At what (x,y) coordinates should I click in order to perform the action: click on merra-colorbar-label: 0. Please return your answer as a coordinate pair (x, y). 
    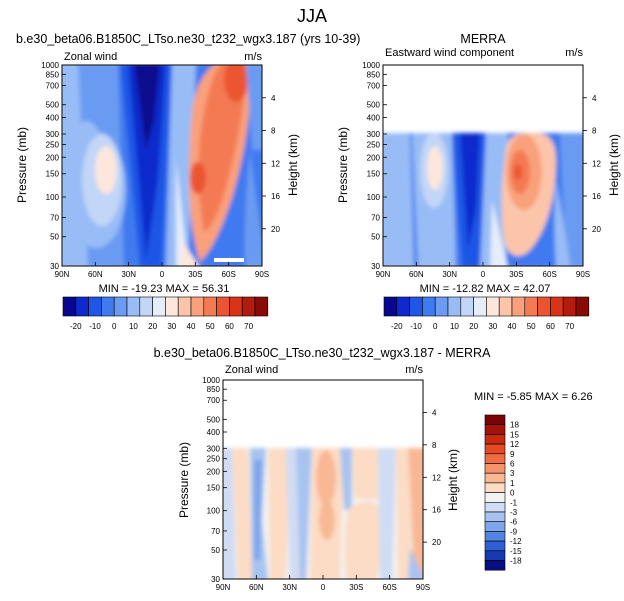
    Looking at the image, I should click on (435, 326).